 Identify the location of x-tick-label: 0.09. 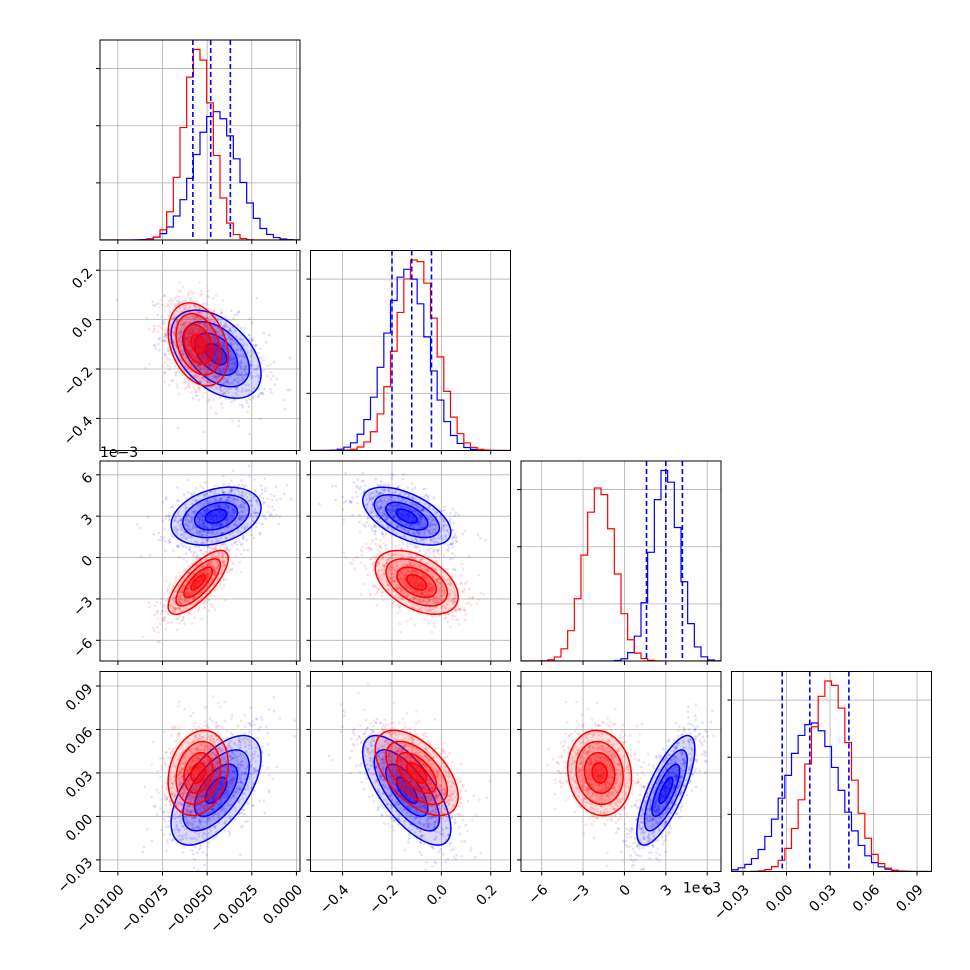
(909, 898).